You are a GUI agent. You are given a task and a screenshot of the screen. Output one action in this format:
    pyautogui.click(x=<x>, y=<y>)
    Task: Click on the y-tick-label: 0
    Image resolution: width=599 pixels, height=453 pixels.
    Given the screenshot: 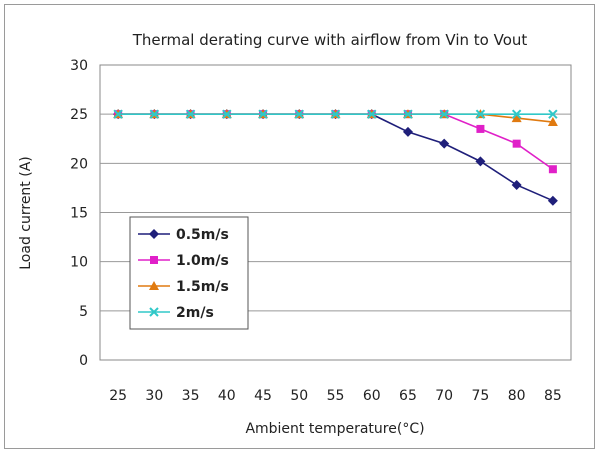 What is the action you would take?
    pyautogui.click(x=83, y=361)
    